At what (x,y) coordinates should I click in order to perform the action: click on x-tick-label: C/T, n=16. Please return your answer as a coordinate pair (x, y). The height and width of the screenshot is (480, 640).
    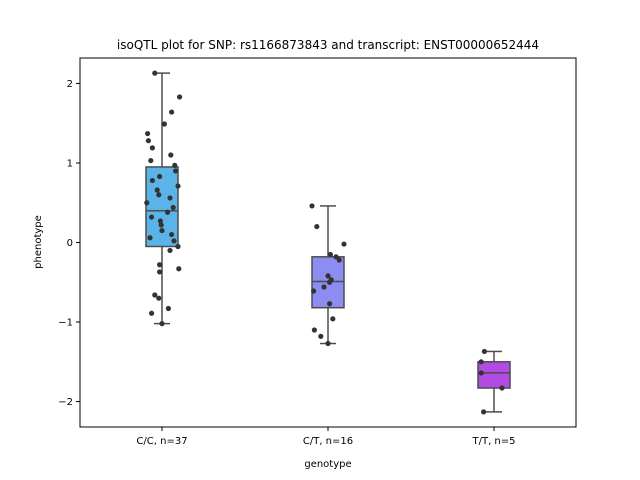
    Looking at the image, I should click on (328, 441).